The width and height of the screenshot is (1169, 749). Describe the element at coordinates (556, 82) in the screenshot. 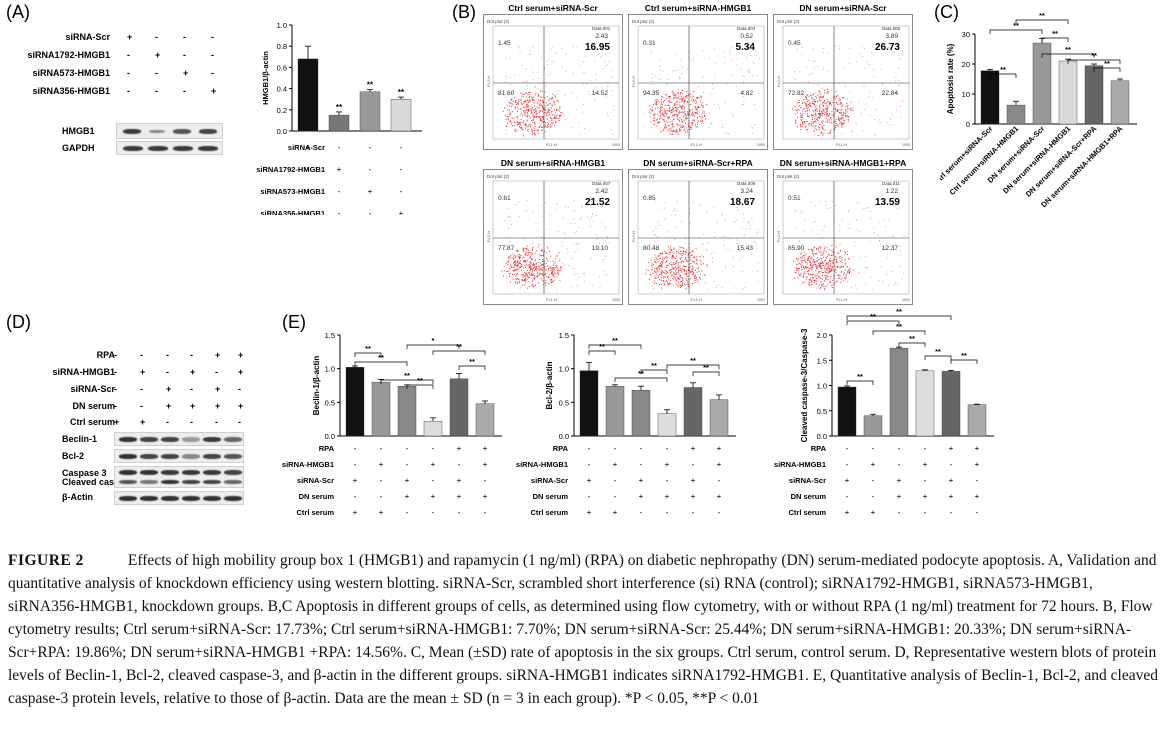

I see `plot-frame` at that location.